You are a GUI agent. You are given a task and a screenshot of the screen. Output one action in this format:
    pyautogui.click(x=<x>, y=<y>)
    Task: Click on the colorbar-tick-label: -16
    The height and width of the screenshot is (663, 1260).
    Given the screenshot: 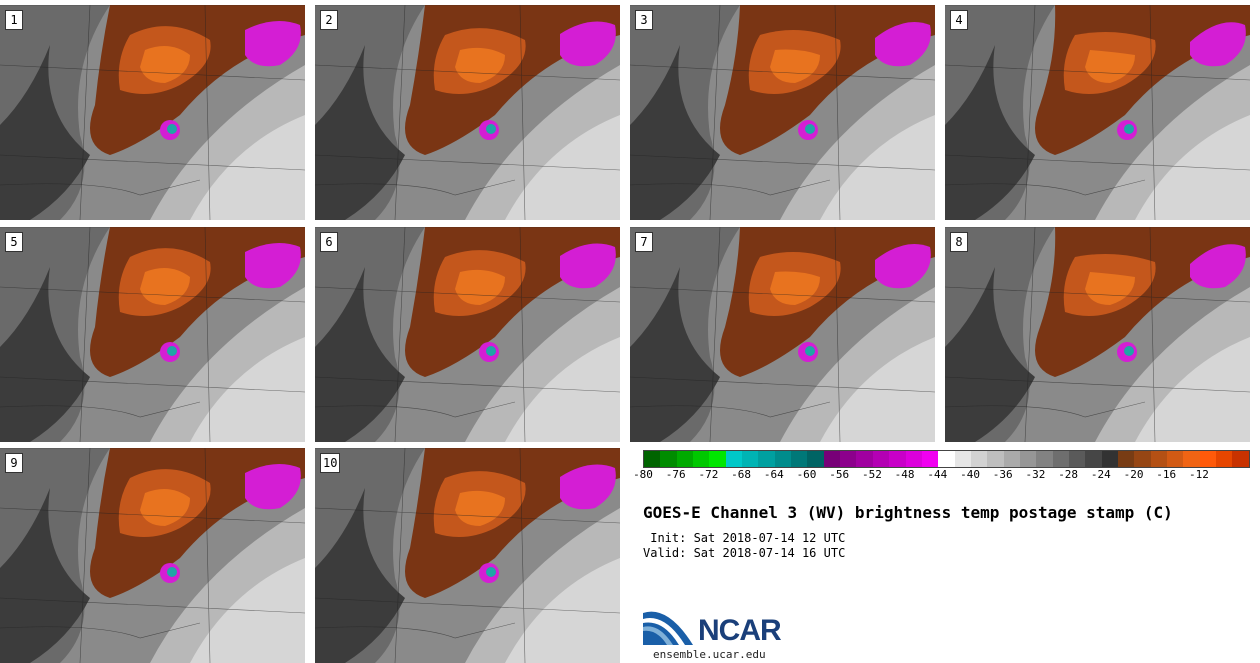 What is the action you would take?
    pyautogui.click(x=1166, y=474)
    